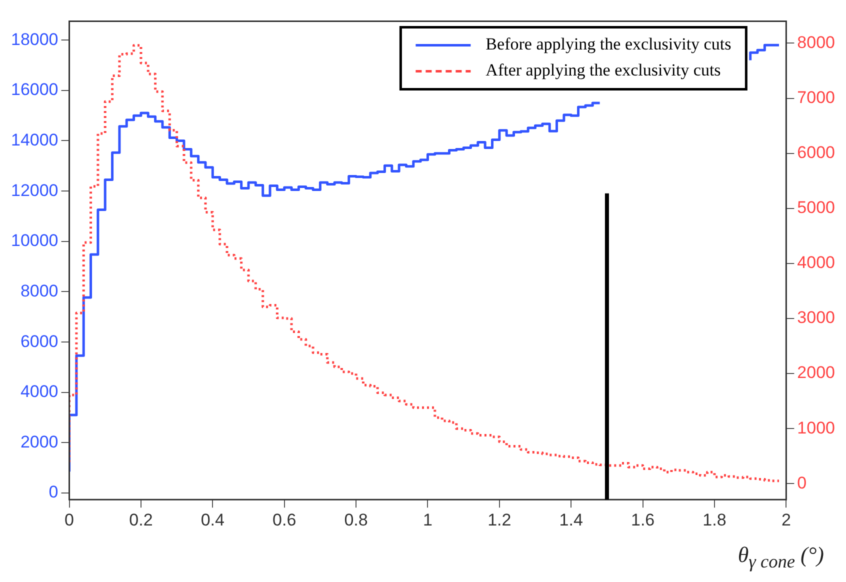 This screenshot has height=582, width=846. What do you see at coordinates (34, 240) in the screenshot?
I see `y-tick-label: 10000` at bounding box center [34, 240].